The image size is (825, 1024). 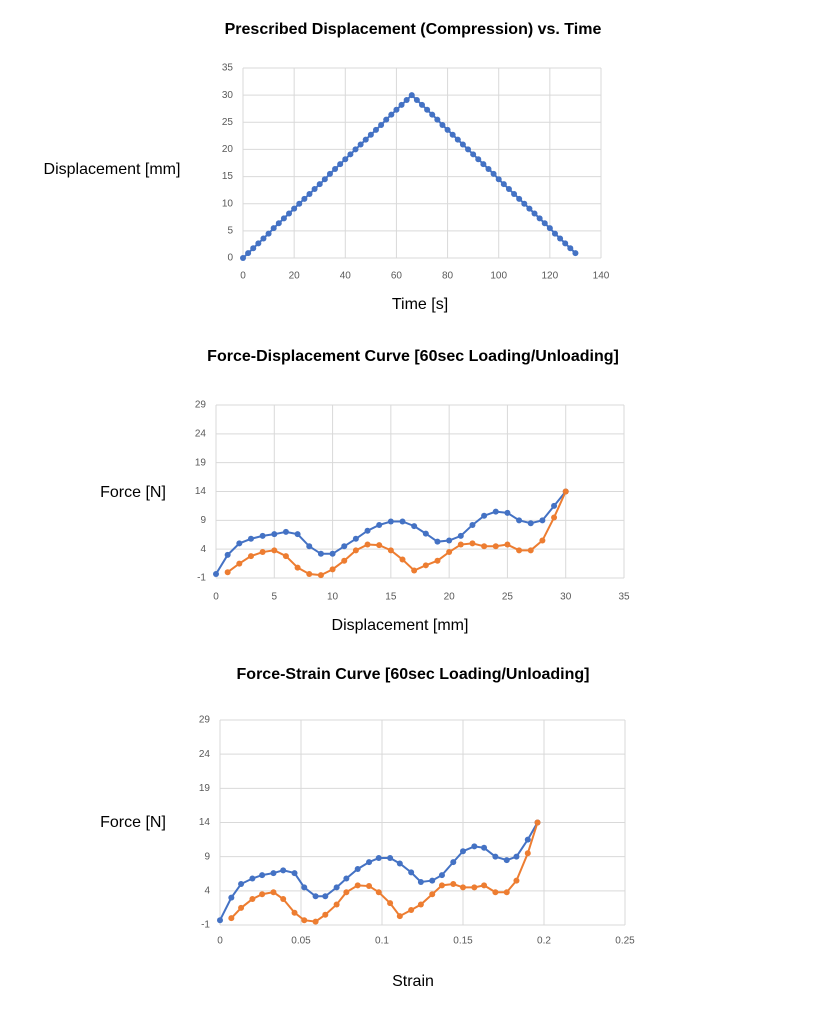 I want to click on y-tick-label: 4, so click(x=203, y=549).